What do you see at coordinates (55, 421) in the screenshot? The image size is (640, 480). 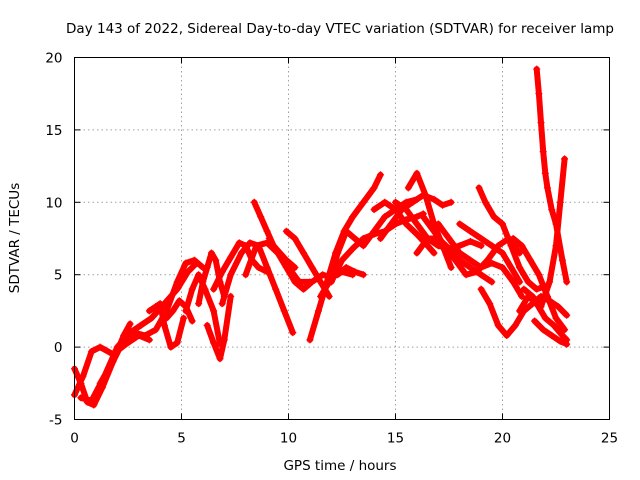 I see `y-tick-label: -5` at bounding box center [55, 421].